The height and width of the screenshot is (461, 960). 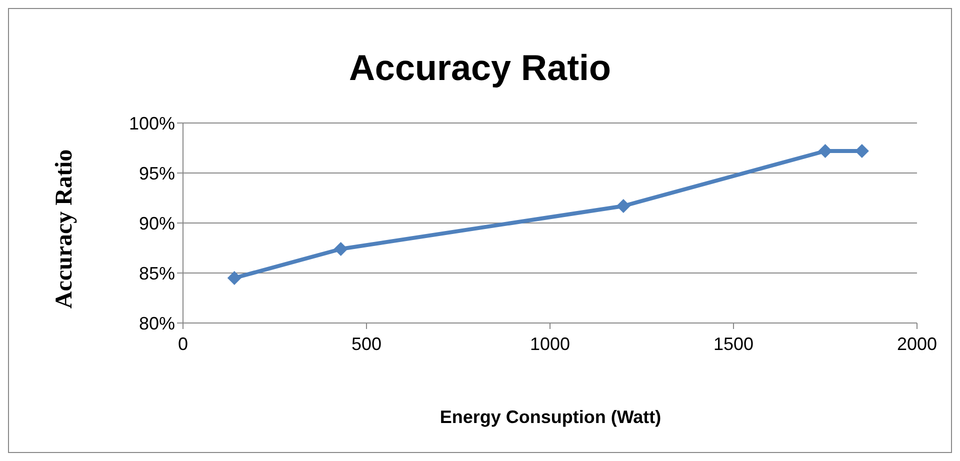 I want to click on y-tick-label: 90%, so click(x=156, y=223).